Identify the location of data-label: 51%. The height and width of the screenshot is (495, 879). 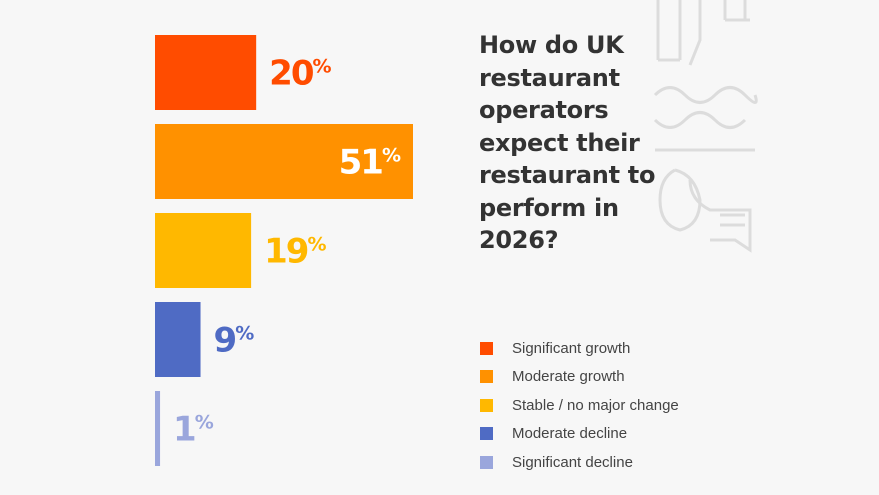
(370, 163).